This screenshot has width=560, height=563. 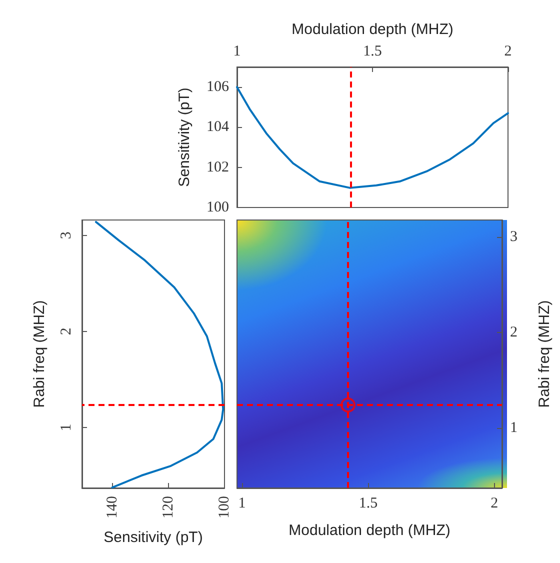 What do you see at coordinates (218, 127) in the screenshot?
I see `y-tick-label: 104` at bounding box center [218, 127].